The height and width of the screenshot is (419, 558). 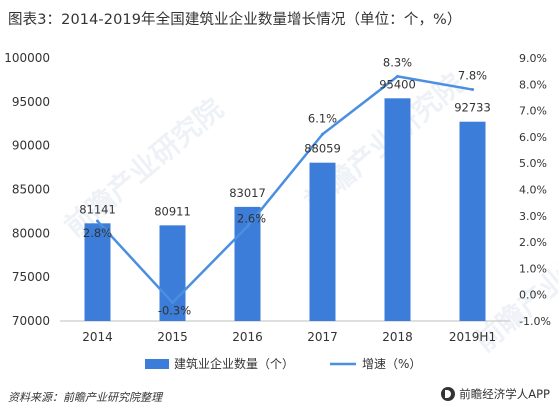 I want to click on x-tick-label: 2017, so click(x=322, y=337).